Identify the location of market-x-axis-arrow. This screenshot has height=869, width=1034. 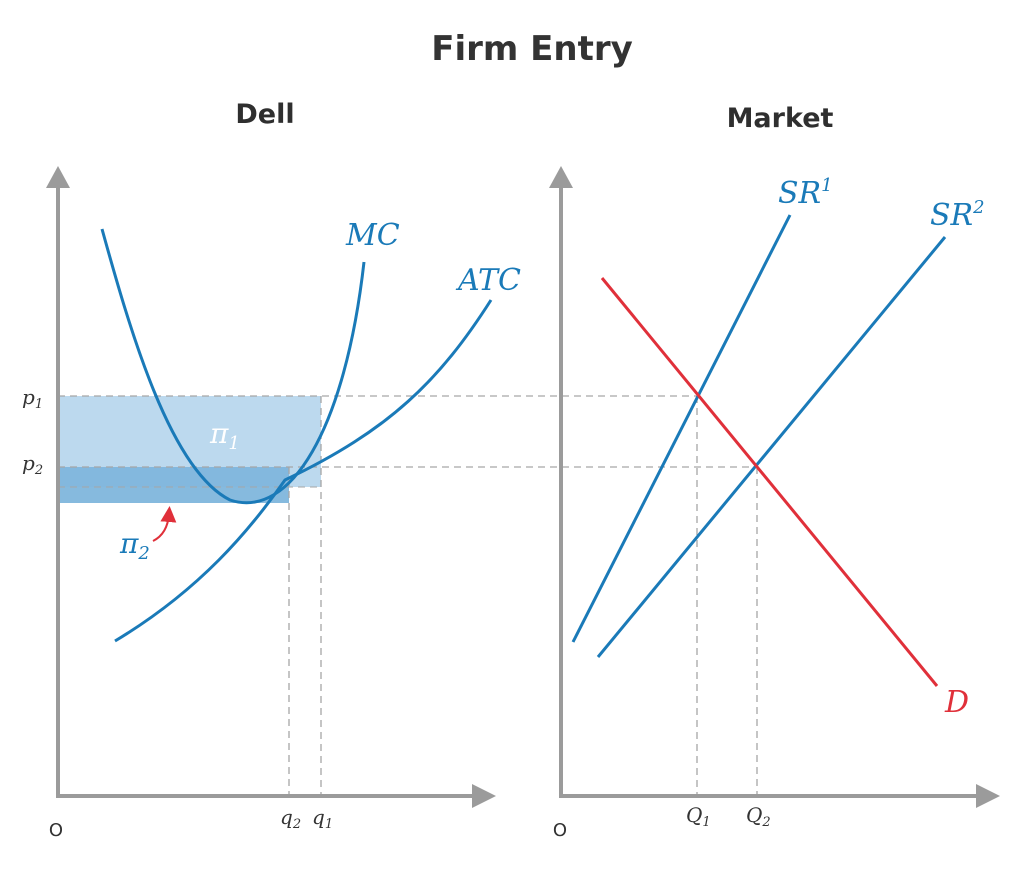
(988, 796).